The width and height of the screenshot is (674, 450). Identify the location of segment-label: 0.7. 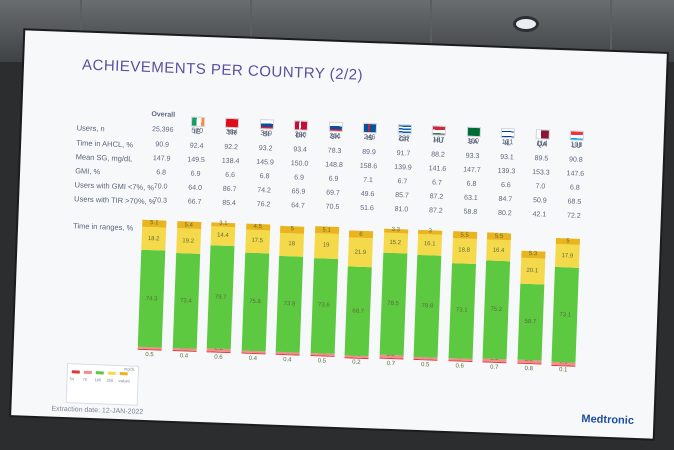
(391, 364).